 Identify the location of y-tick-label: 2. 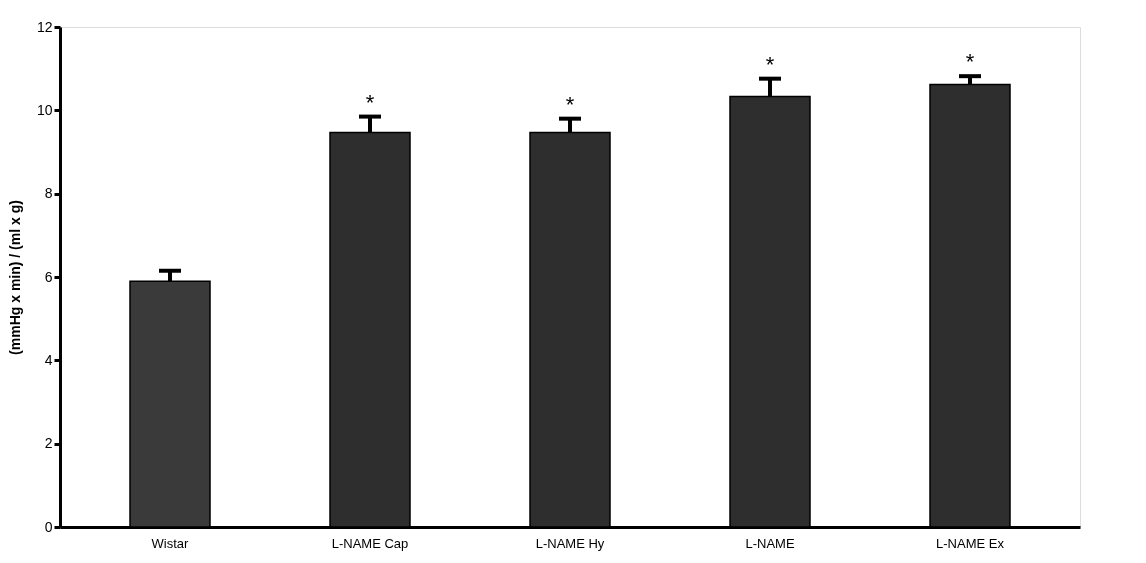
(48, 443).